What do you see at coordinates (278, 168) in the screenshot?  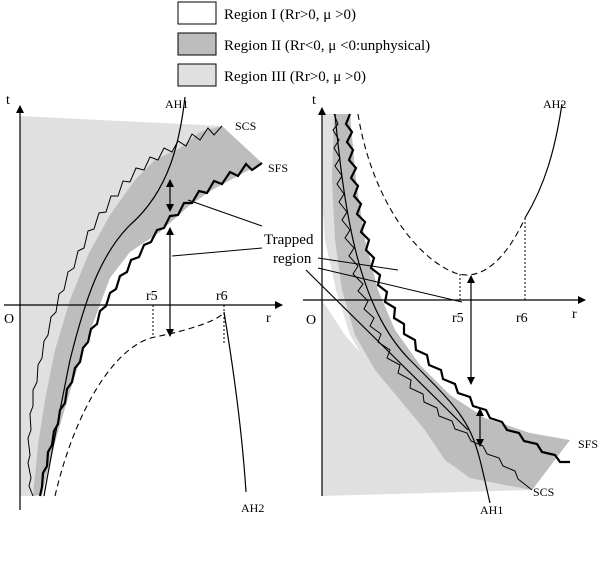 I see `left-sfs-label: SFS` at bounding box center [278, 168].